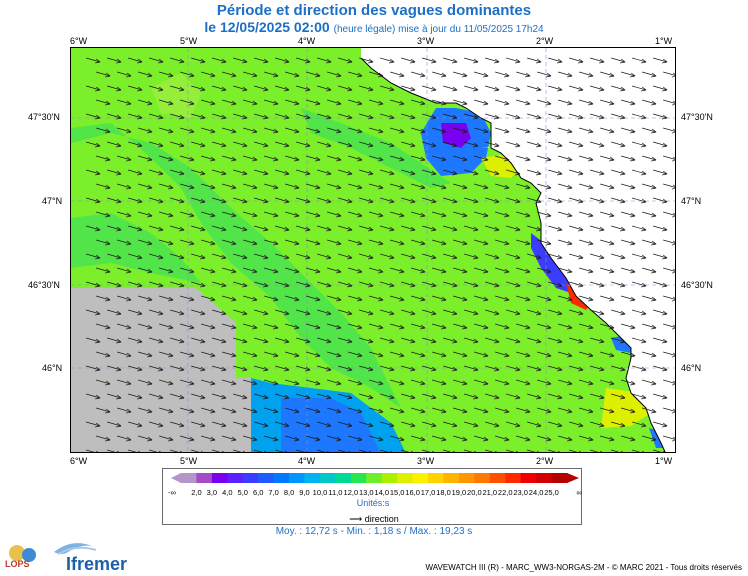 This screenshot has width=748, height=576. I want to click on legend-tick-label: 12,0, so click(351, 492).